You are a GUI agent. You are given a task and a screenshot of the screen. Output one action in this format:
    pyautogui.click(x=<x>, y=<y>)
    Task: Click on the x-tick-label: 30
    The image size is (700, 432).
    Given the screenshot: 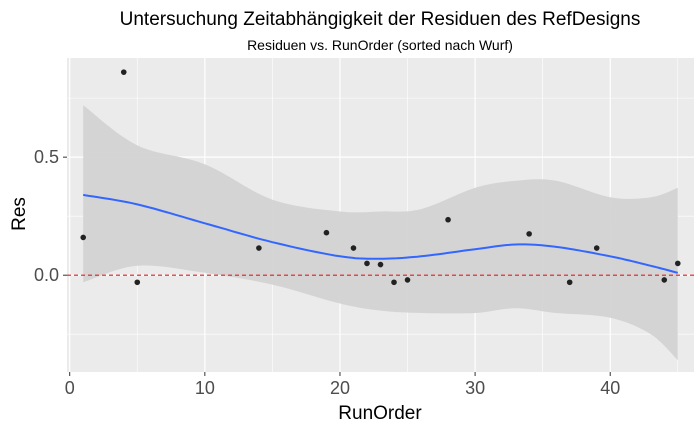 What is the action you would take?
    pyautogui.click(x=475, y=388)
    